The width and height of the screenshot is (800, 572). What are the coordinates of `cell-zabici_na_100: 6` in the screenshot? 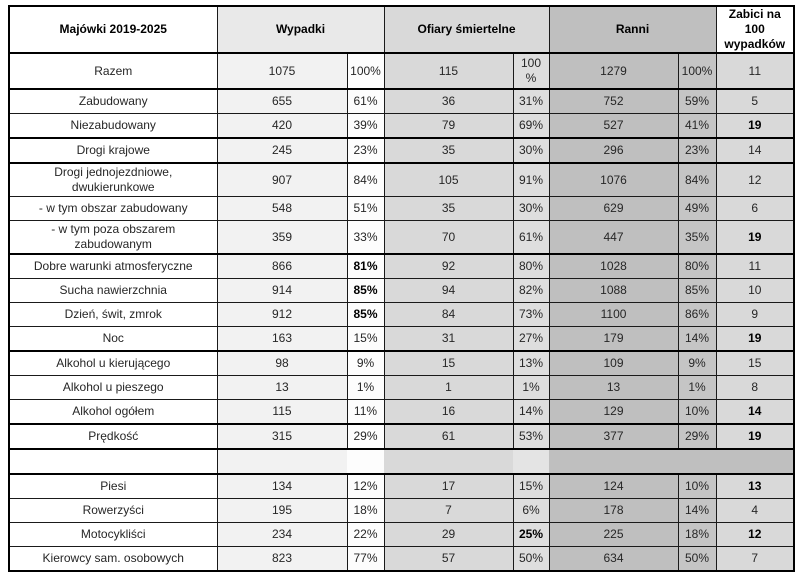 It's located at (755, 208).